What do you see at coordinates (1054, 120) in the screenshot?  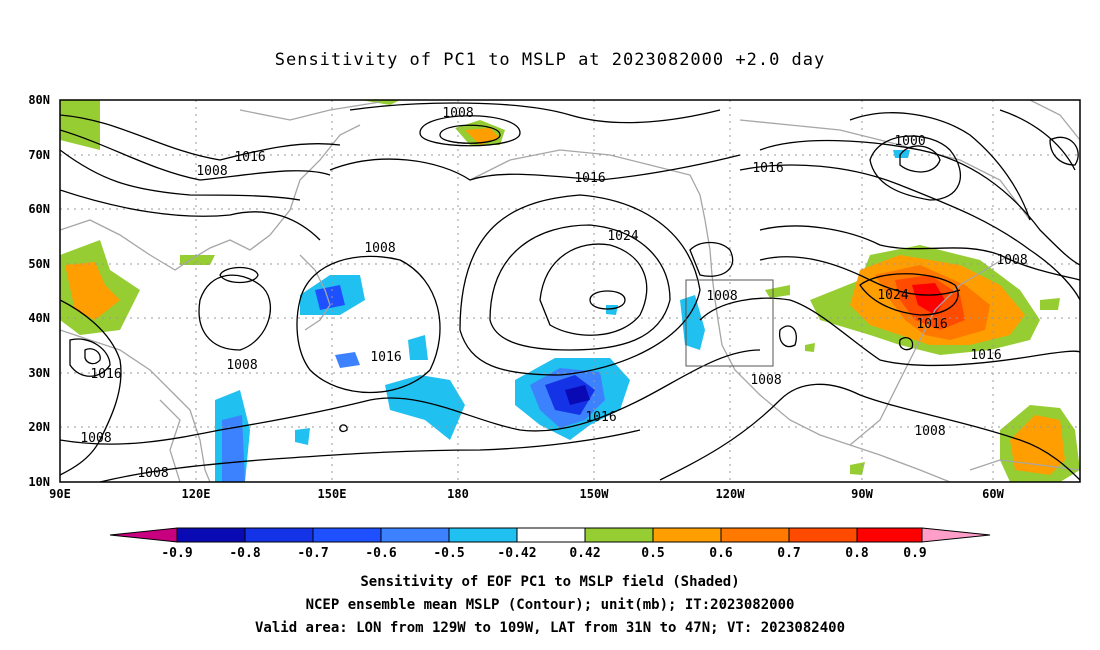 I see `coastline-greenland` at bounding box center [1054, 120].